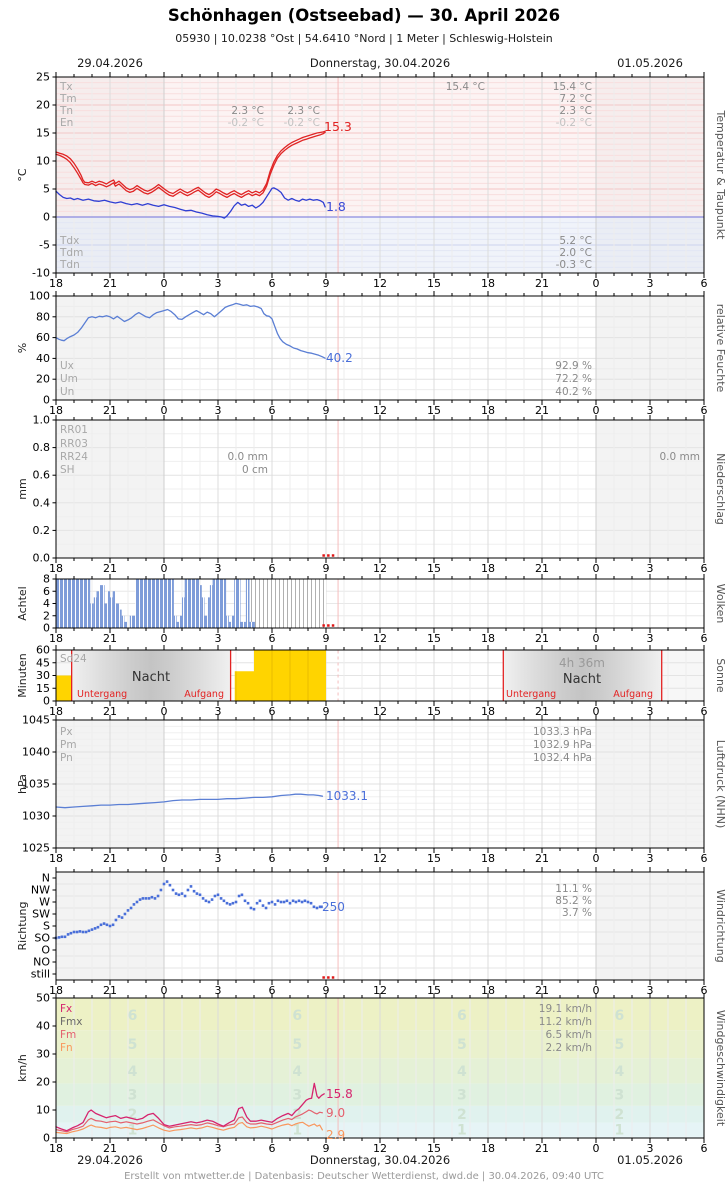  I want to click on ytick-label: 1045, so click(36, 720).